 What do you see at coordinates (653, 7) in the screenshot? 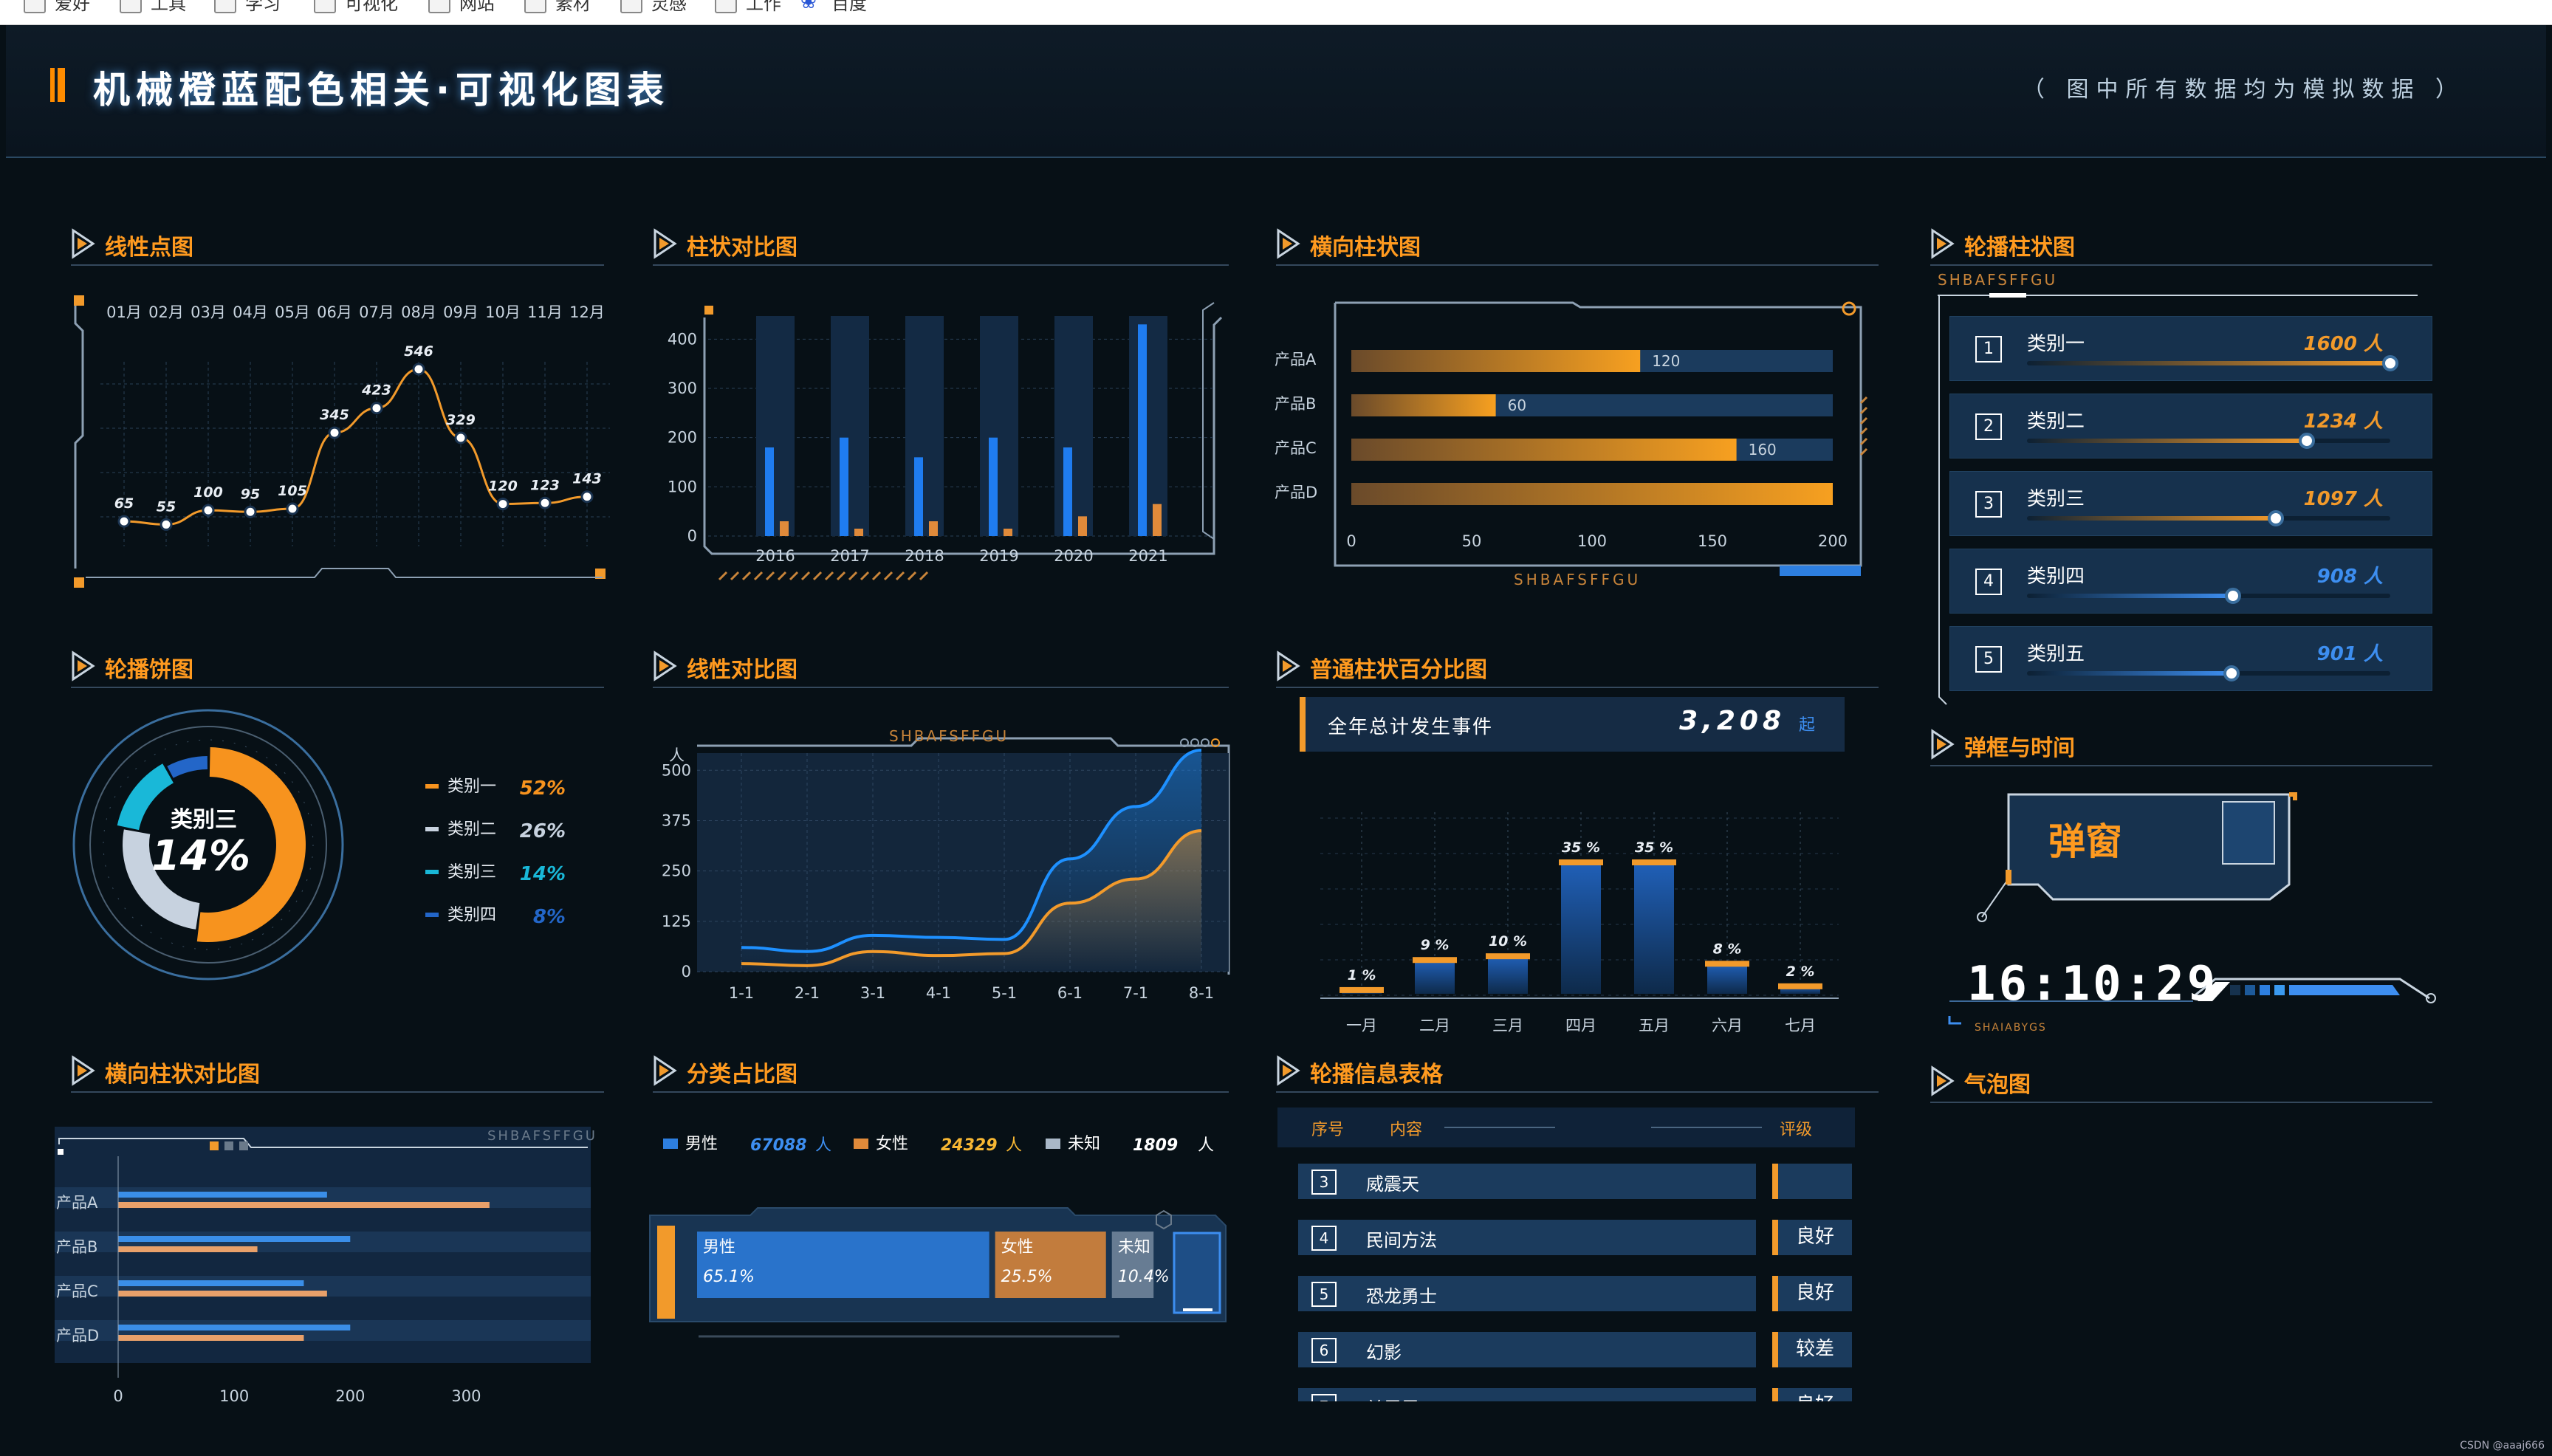
I see `bookmark-6: 灵感` at bounding box center [653, 7].